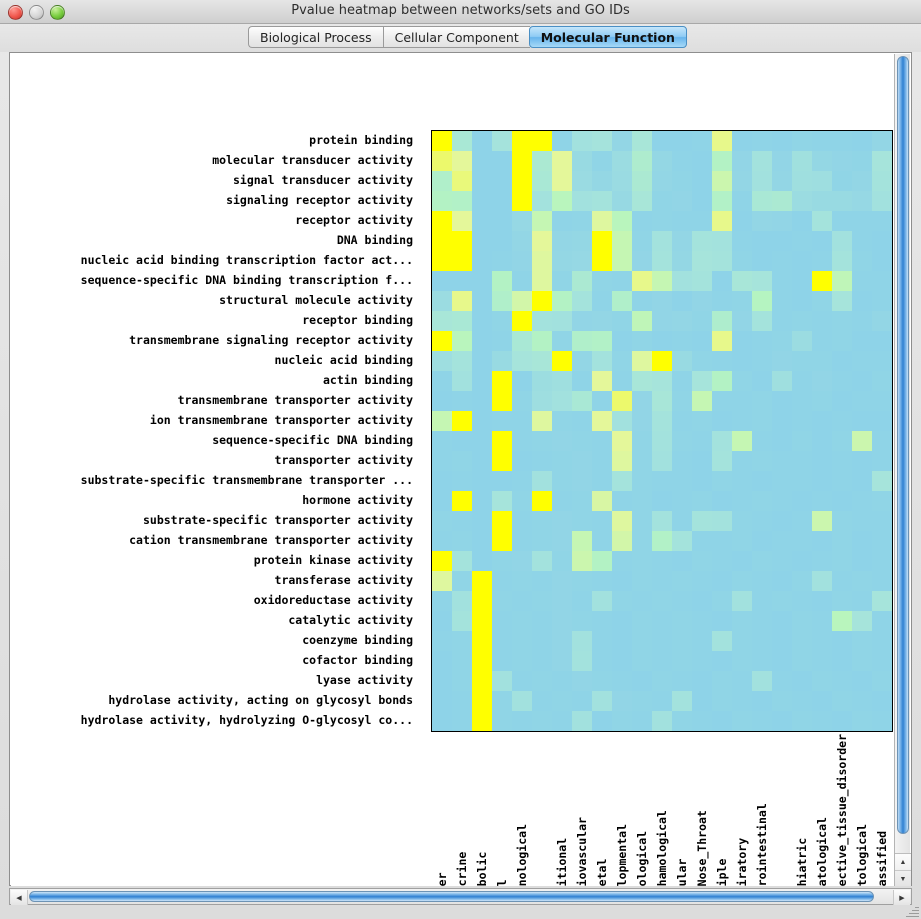 The height and width of the screenshot is (919, 921). What do you see at coordinates (902, 470) in the screenshot?
I see `vertical-scrollbar: ▲ ▼` at bounding box center [902, 470].